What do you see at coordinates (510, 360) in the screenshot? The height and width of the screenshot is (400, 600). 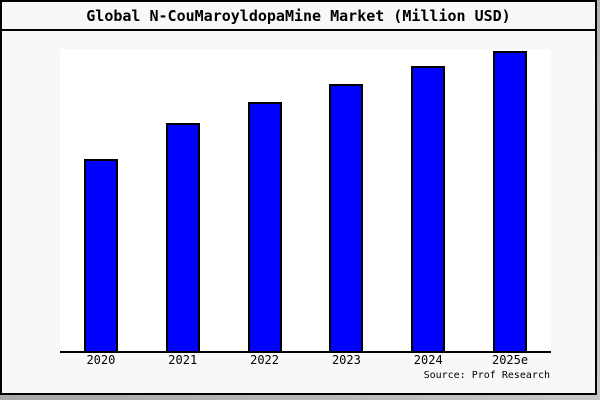 I see `x-tick-2025e: 2025e` at bounding box center [510, 360].